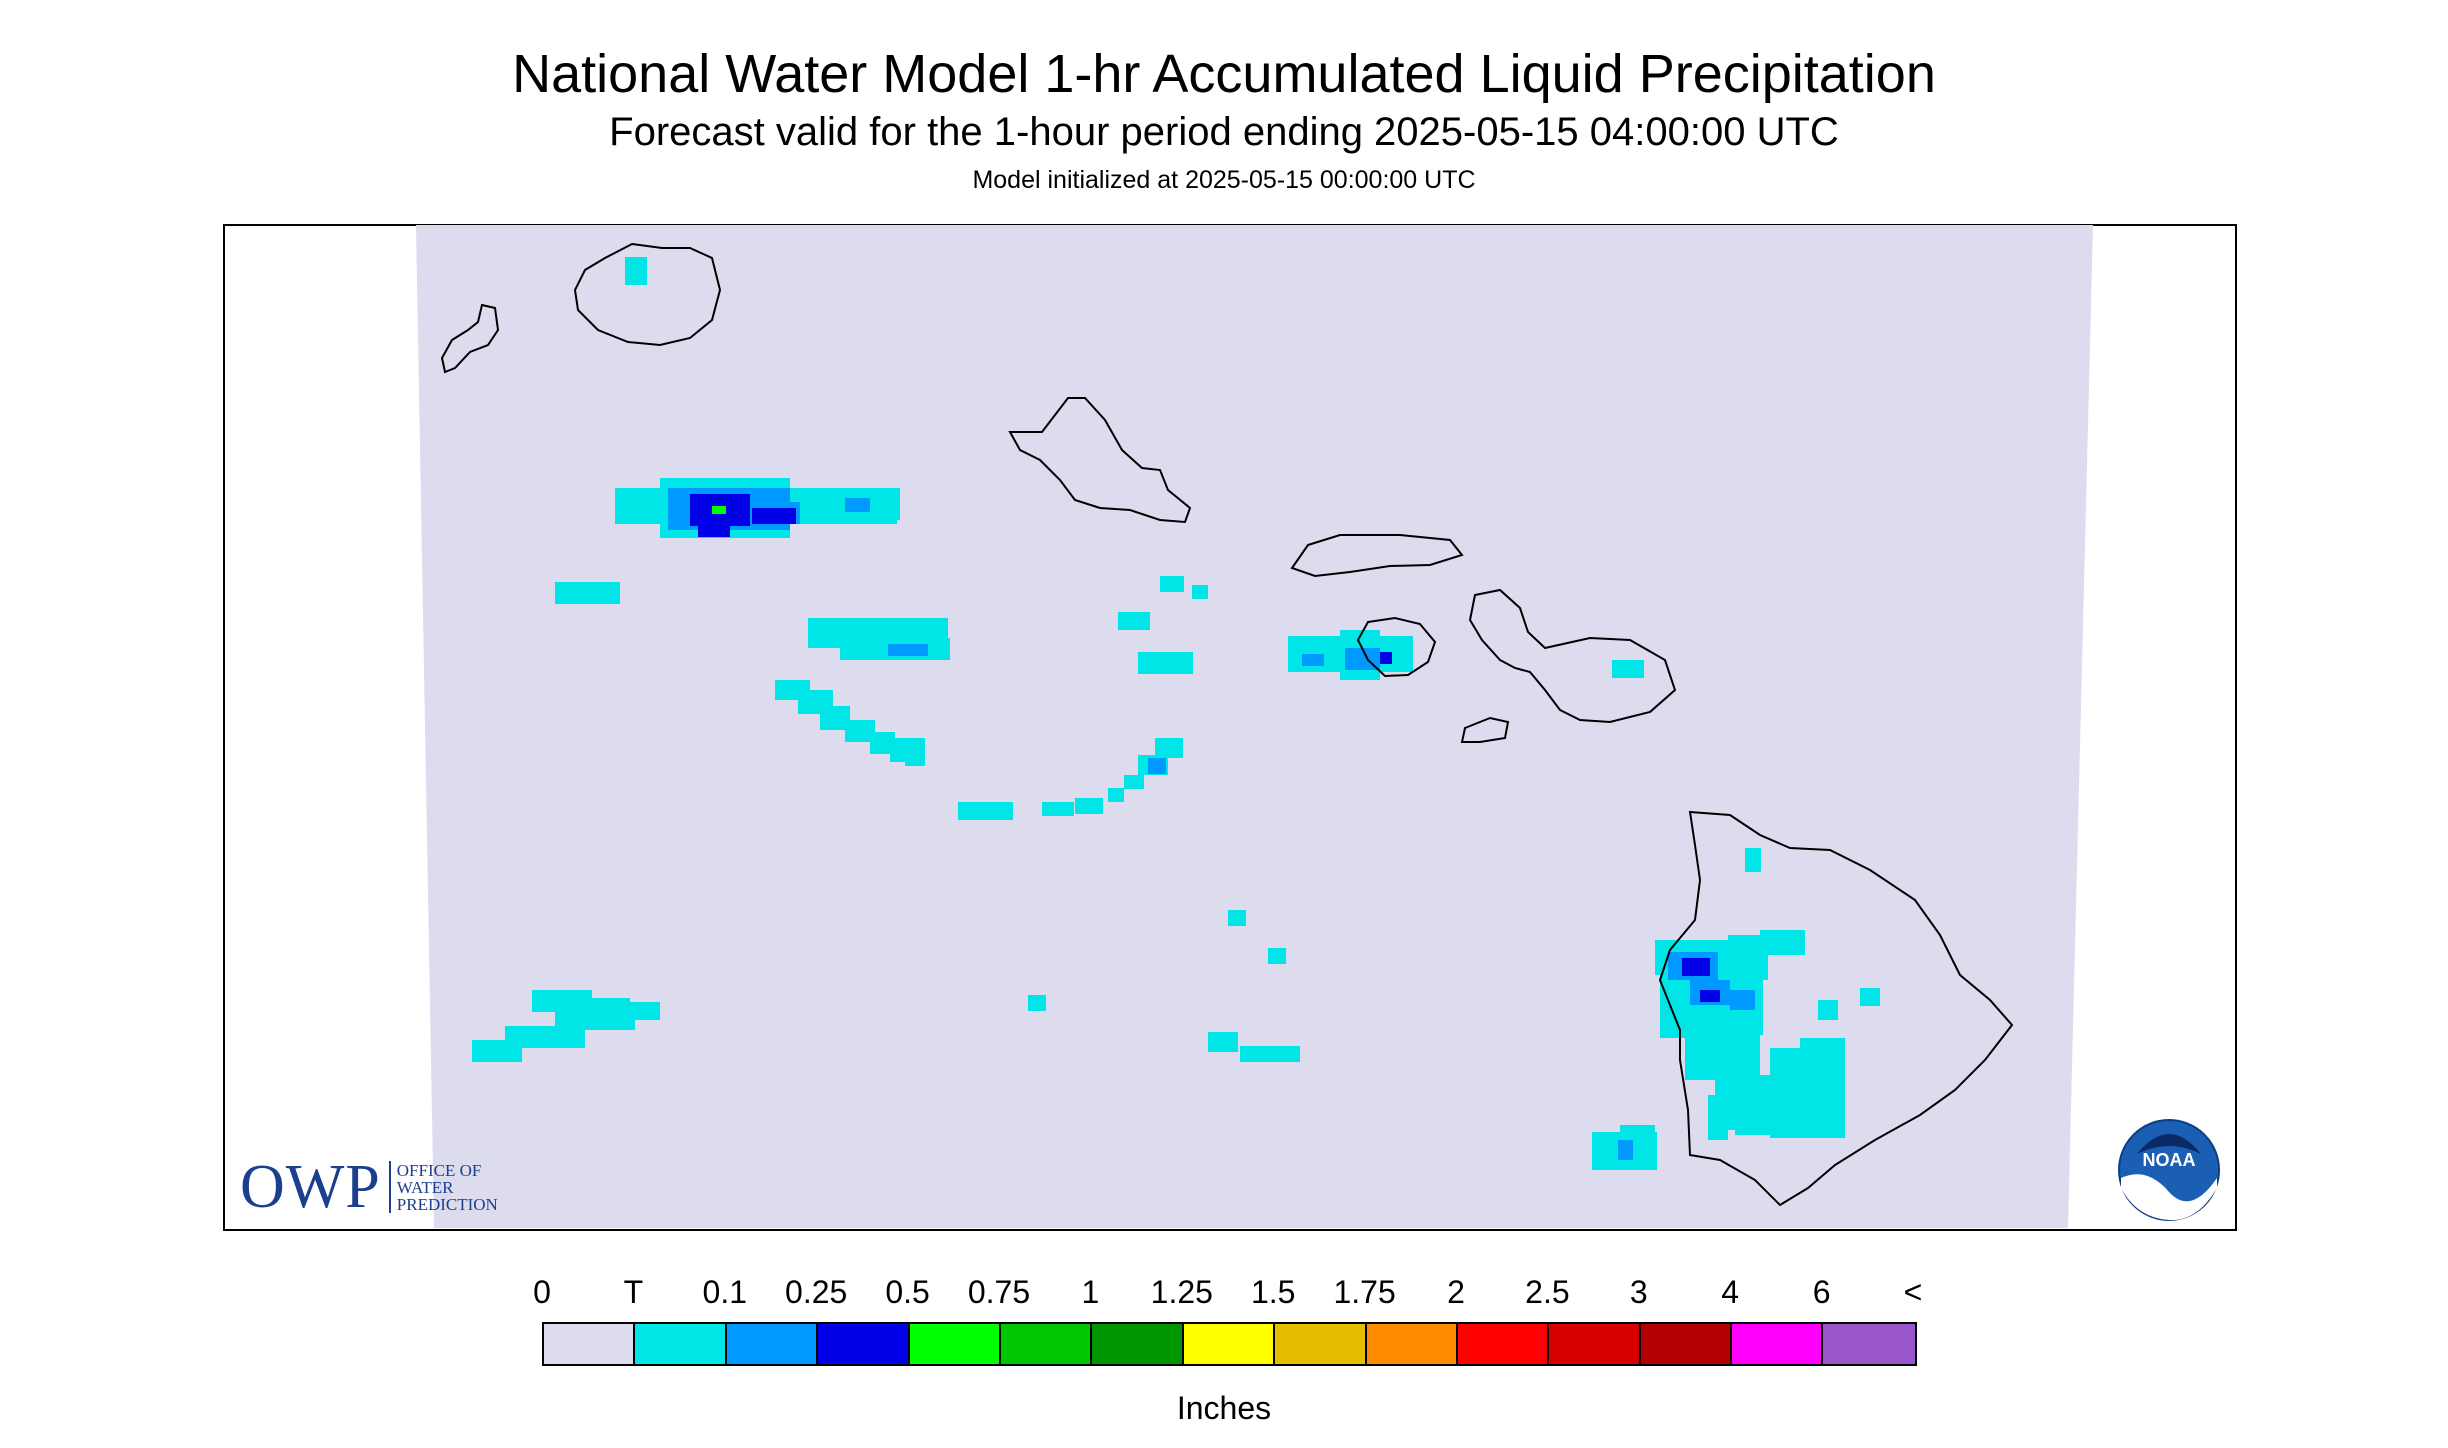 The height and width of the screenshot is (1448, 2448). I want to click on legend-tick-label: 1.5, so click(1273, 1292).